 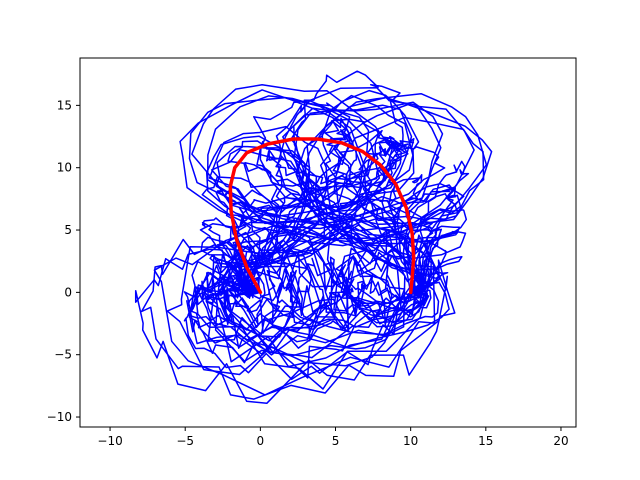 What do you see at coordinates (63, 355) in the screenshot?
I see `y-tick-label: −5` at bounding box center [63, 355].